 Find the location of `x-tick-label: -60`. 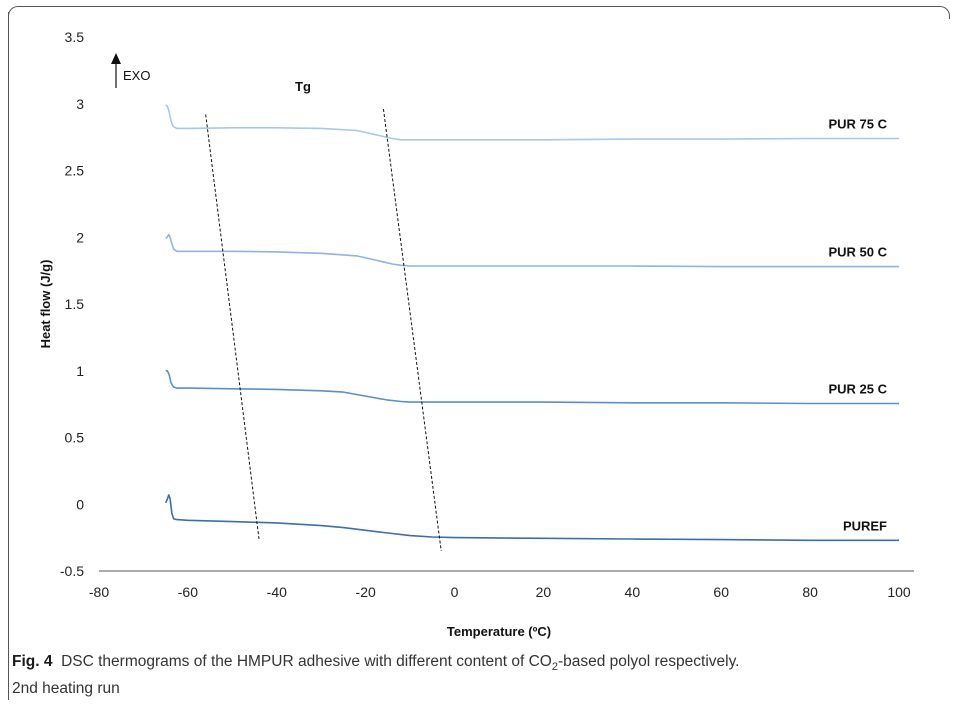

x-tick-label: -60 is located at coordinates (188, 592).